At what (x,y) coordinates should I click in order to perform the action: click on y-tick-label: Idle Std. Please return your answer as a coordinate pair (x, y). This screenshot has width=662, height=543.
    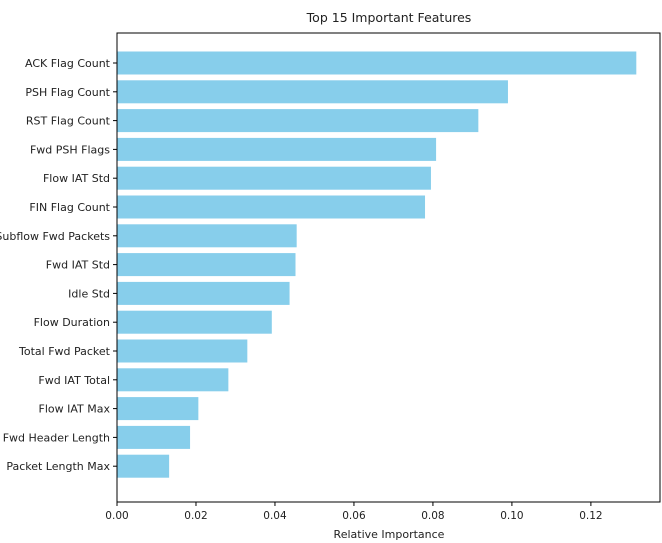
    Looking at the image, I should click on (89, 293).